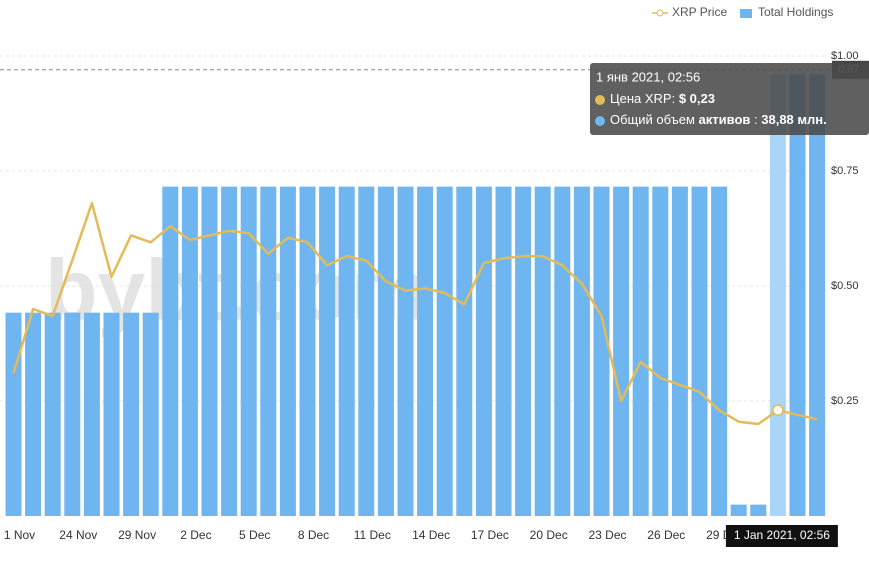  Describe the element at coordinates (607, 535) in the screenshot. I see `x-tick-label: 23 Dec` at that location.